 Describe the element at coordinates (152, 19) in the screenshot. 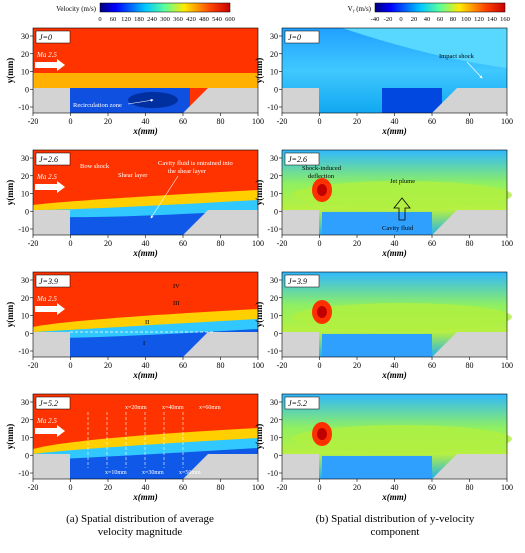

I see `colorbar-a-tick: 240` at that location.